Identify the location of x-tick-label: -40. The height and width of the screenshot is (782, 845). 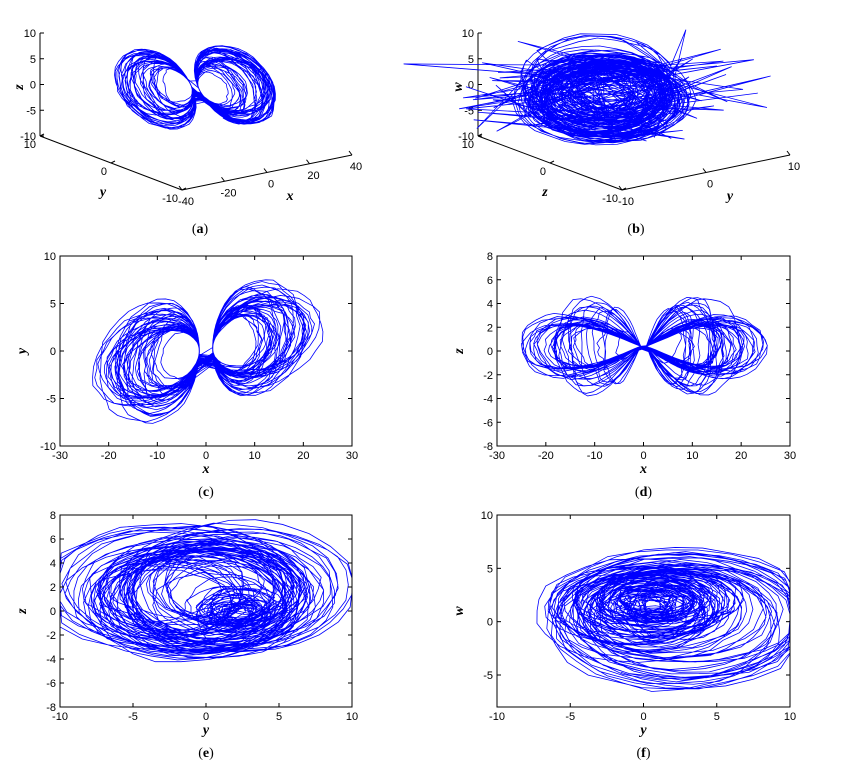
(186, 202).